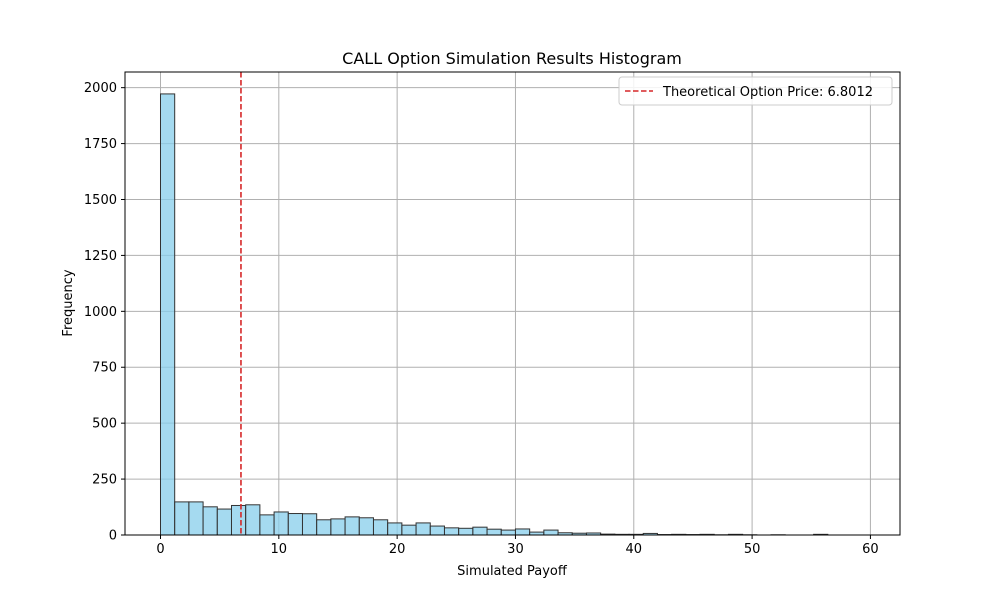 This screenshot has width=1000, height=600. I want to click on x-tick-label: 10, so click(279, 549).